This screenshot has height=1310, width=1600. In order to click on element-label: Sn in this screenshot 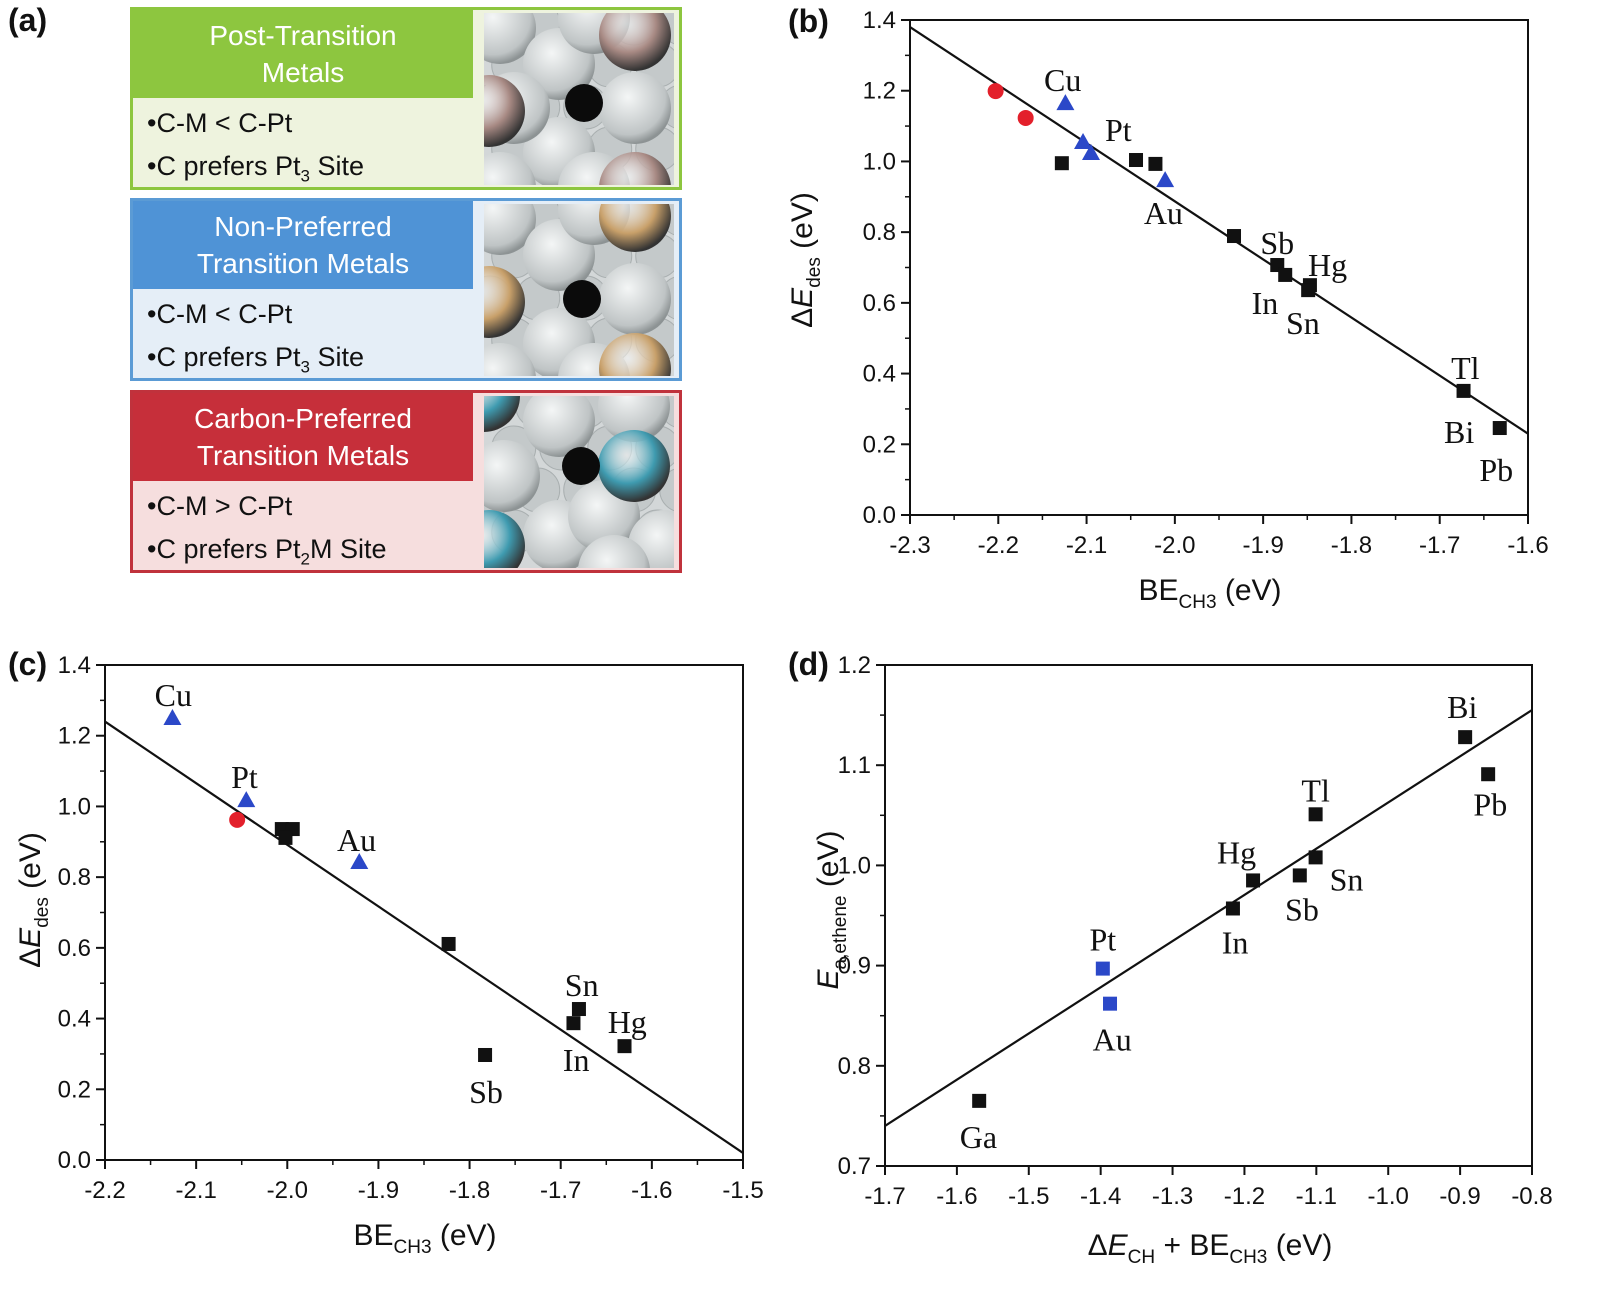, I will do `click(582, 985)`.